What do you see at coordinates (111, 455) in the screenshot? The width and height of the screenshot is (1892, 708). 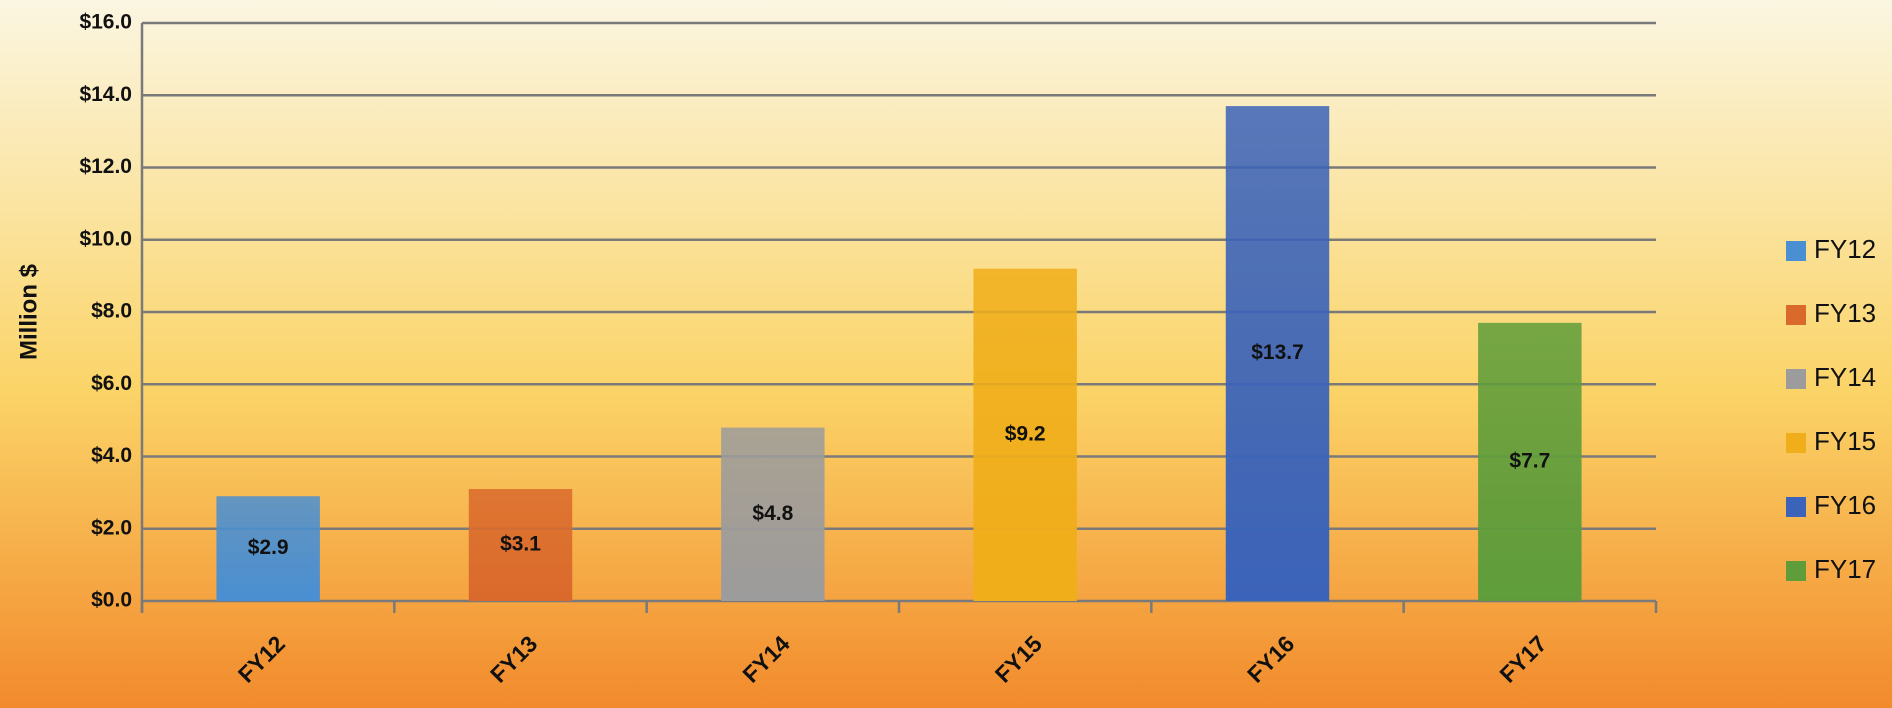 I see `y-tick-label: $4.0` at bounding box center [111, 455].